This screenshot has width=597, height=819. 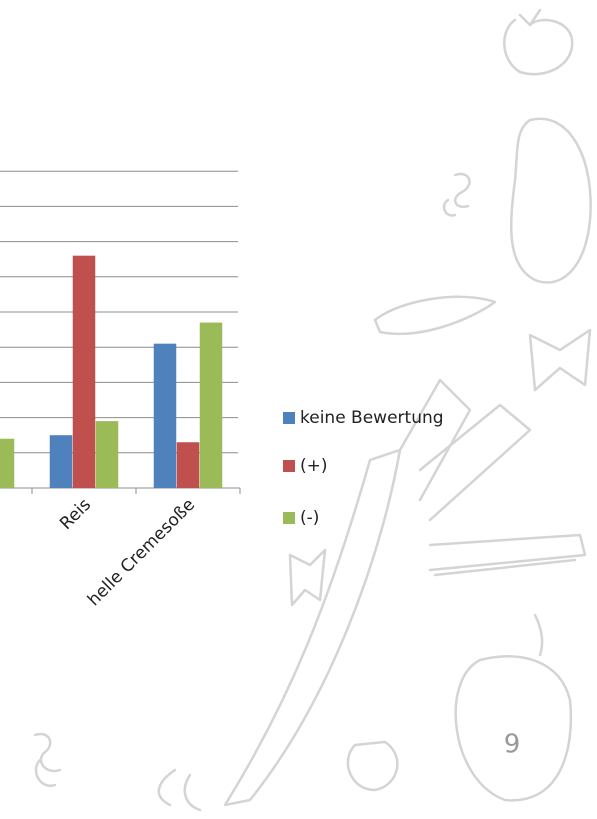 What do you see at coordinates (314, 466) in the screenshot?
I see `legend-label: (+)` at bounding box center [314, 466].